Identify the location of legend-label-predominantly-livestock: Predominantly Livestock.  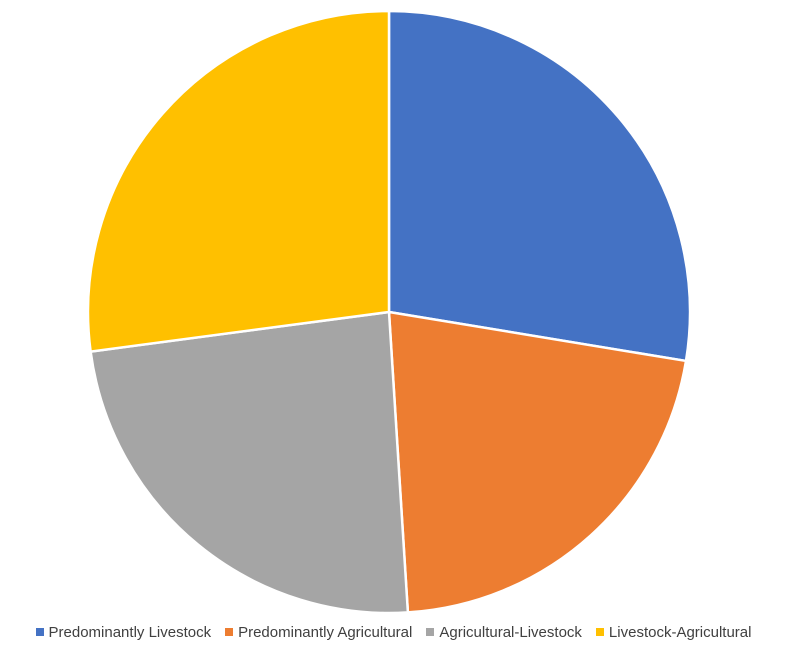
(130, 632).